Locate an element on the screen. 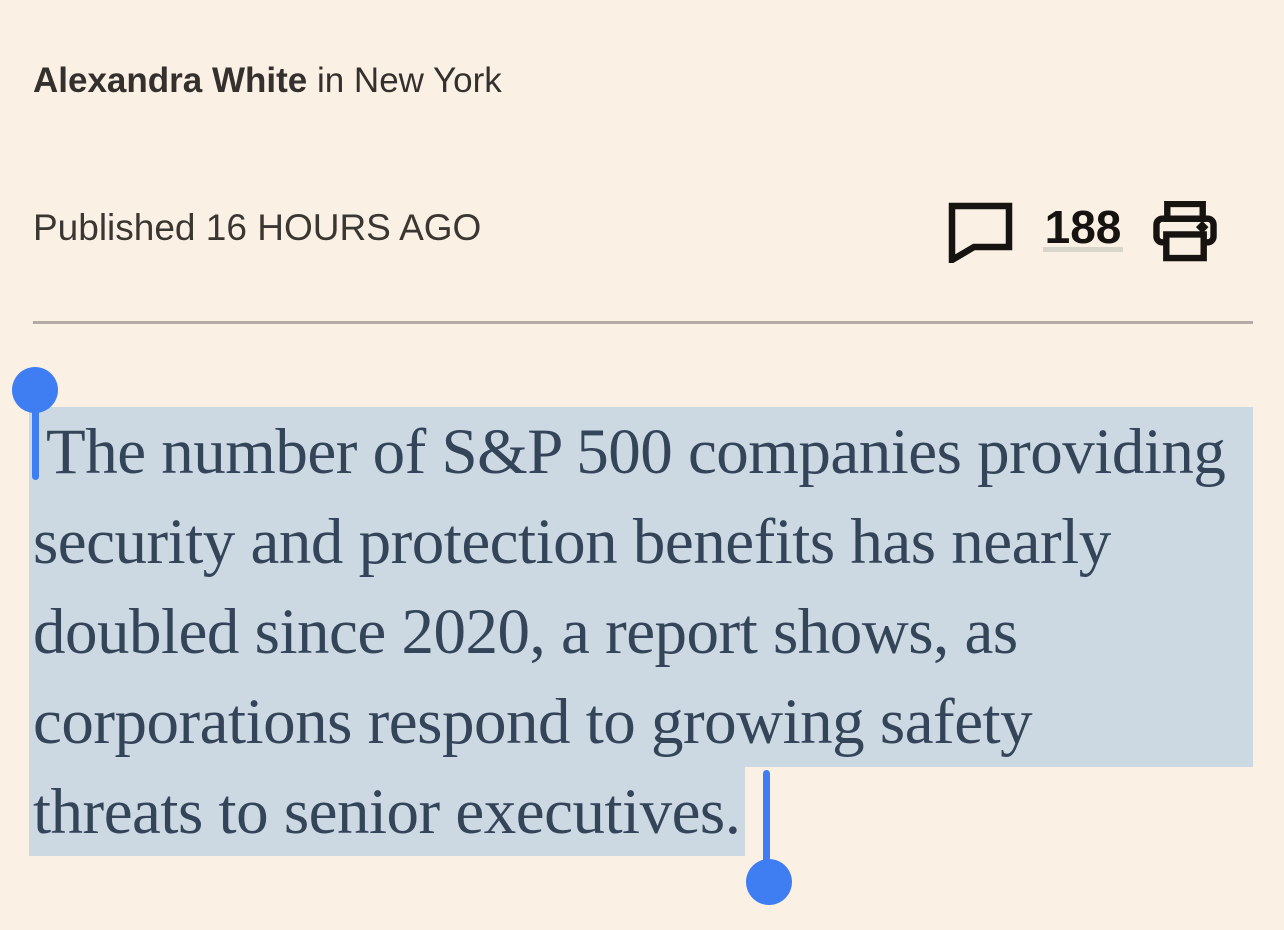 This screenshot has width=1284, height=930. paragraph-line: corporations respond to growing safety is located at coordinates (533, 722).